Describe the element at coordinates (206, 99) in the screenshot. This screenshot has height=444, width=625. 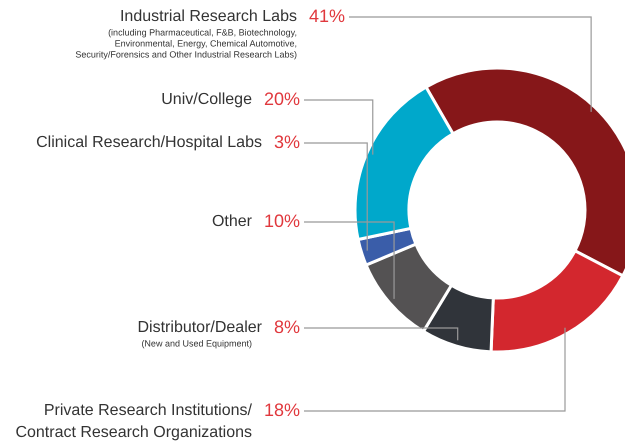
I see `slice-label: Univ/College` at that location.